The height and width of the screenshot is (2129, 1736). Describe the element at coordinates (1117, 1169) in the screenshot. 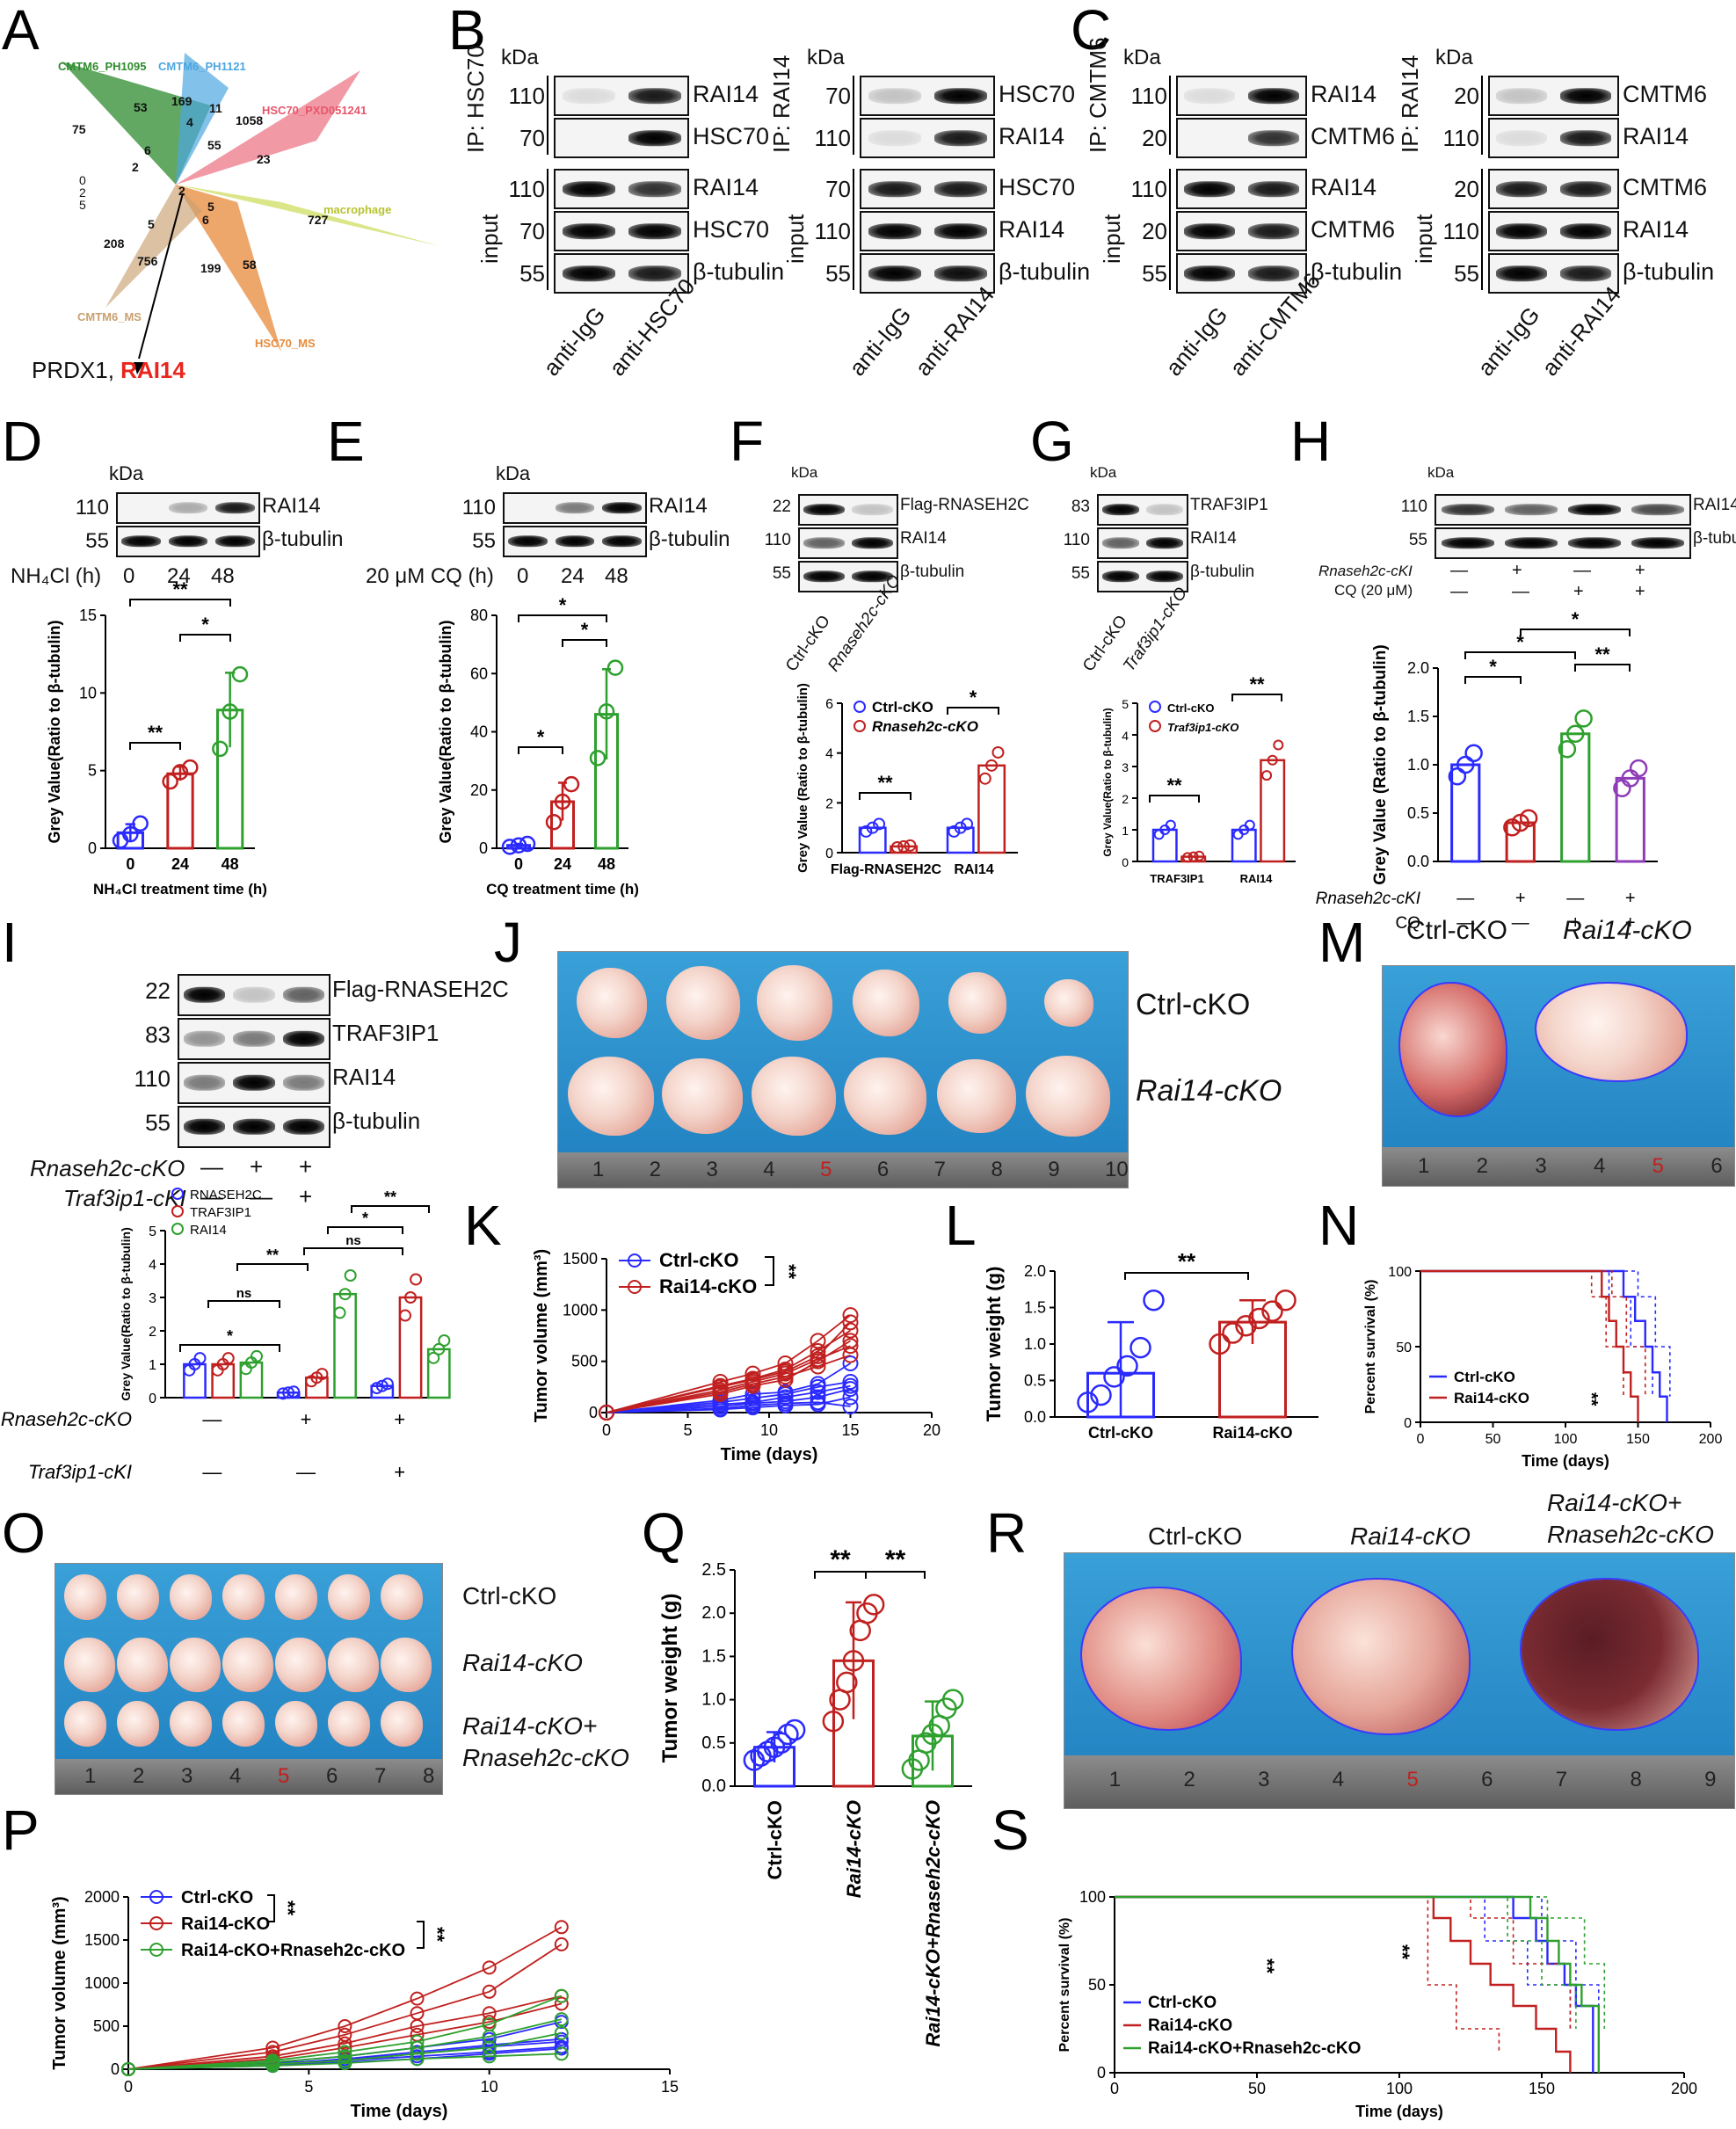

I see `ruler-number: 10` at that location.